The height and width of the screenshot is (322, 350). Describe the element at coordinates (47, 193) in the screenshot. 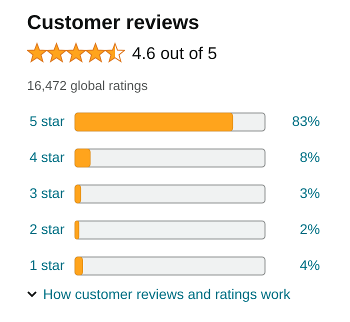

I see `y-tick-label: 3 star` at that location.